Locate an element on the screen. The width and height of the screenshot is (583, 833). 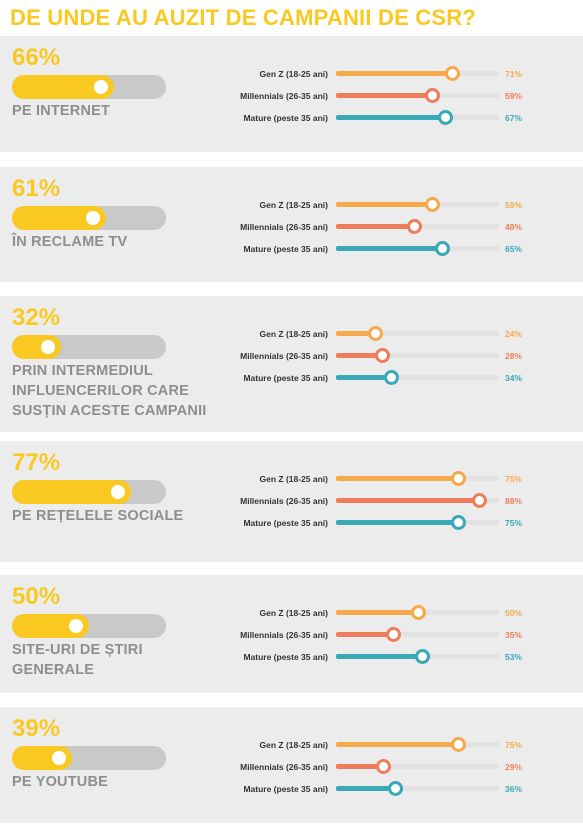
group-value-label: 29% is located at coordinates (514, 767).